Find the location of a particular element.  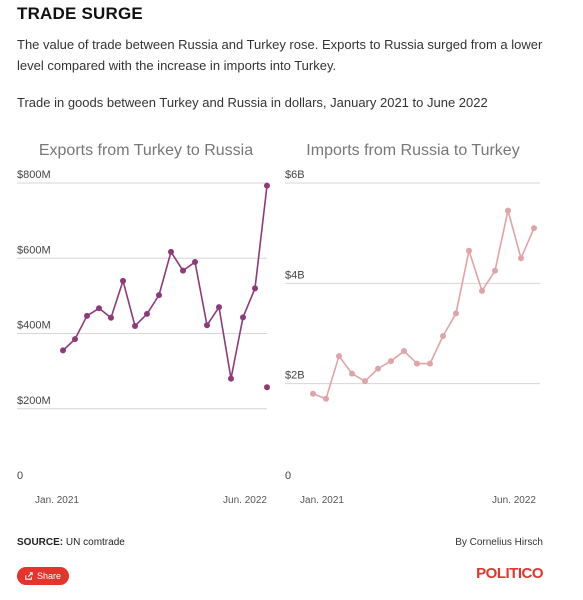

imports-y-tick-label: $6B is located at coordinates (295, 175).